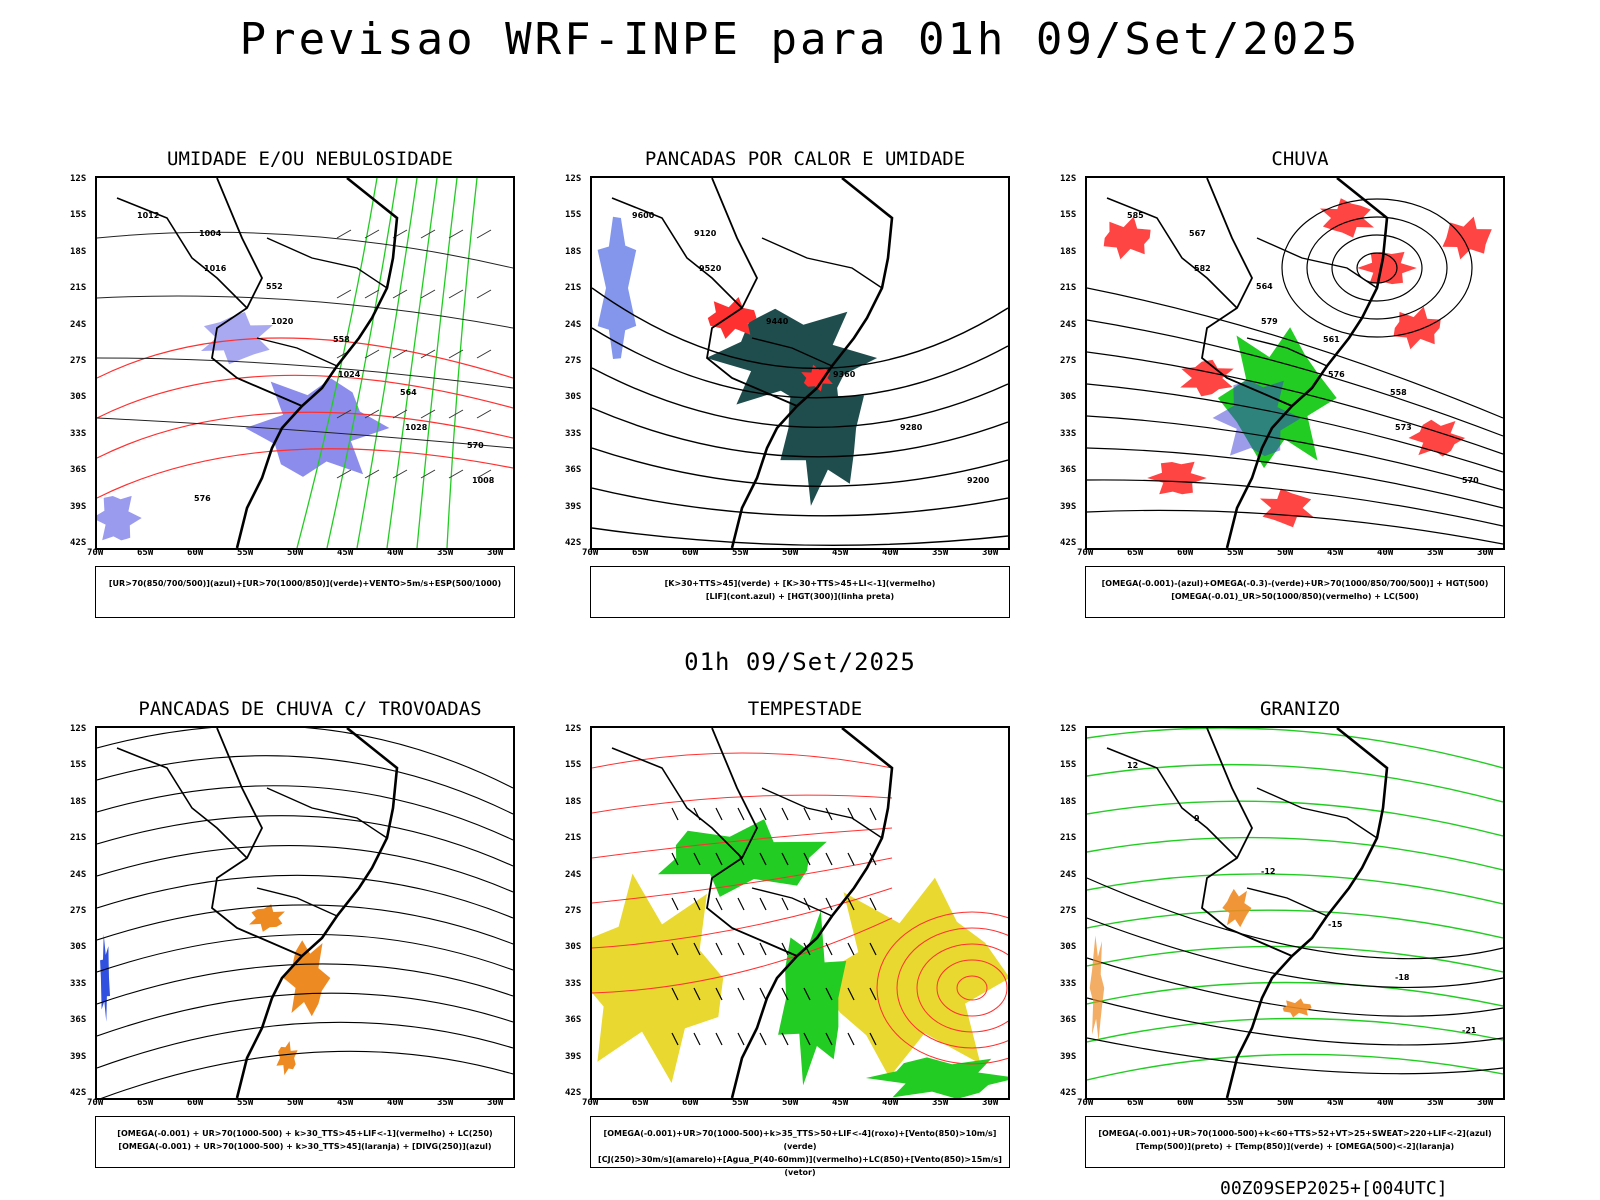  I want to click on map-plot: 9600 9520 9440 9360 9280 9200 9120, so click(800, 363).